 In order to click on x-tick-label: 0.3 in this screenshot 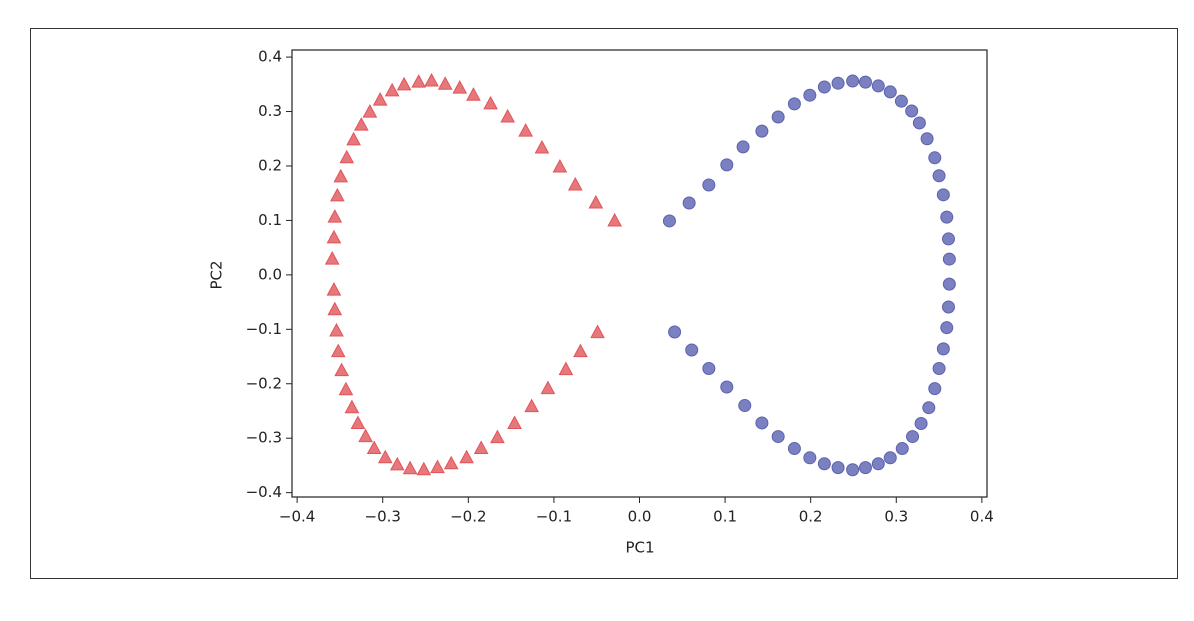, I will do `click(896, 517)`.